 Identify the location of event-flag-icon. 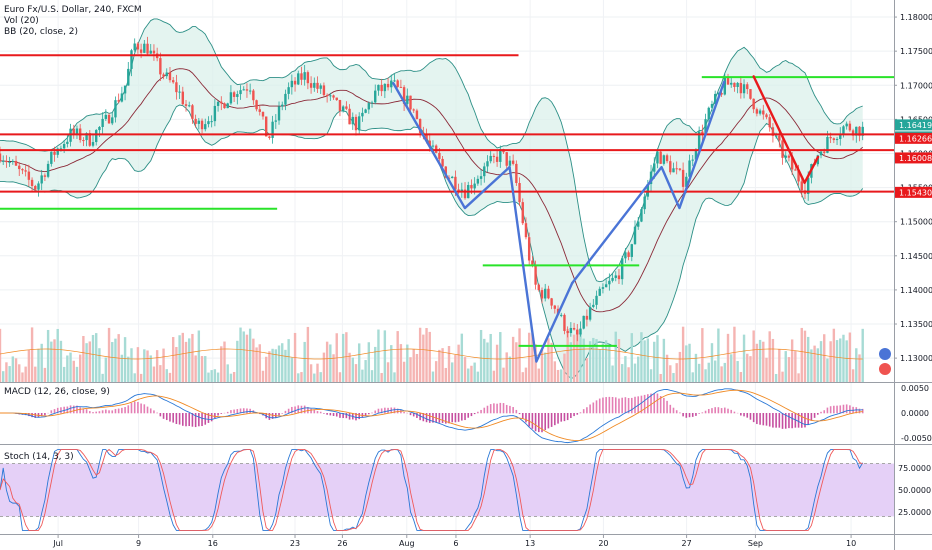
(885, 354).